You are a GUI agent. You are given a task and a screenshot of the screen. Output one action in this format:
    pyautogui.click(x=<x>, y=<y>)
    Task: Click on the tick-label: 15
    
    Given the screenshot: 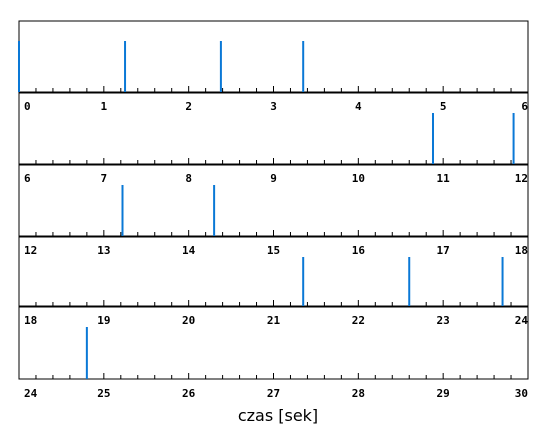 What is the action you would take?
    pyautogui.click(x=273, y=250)
    